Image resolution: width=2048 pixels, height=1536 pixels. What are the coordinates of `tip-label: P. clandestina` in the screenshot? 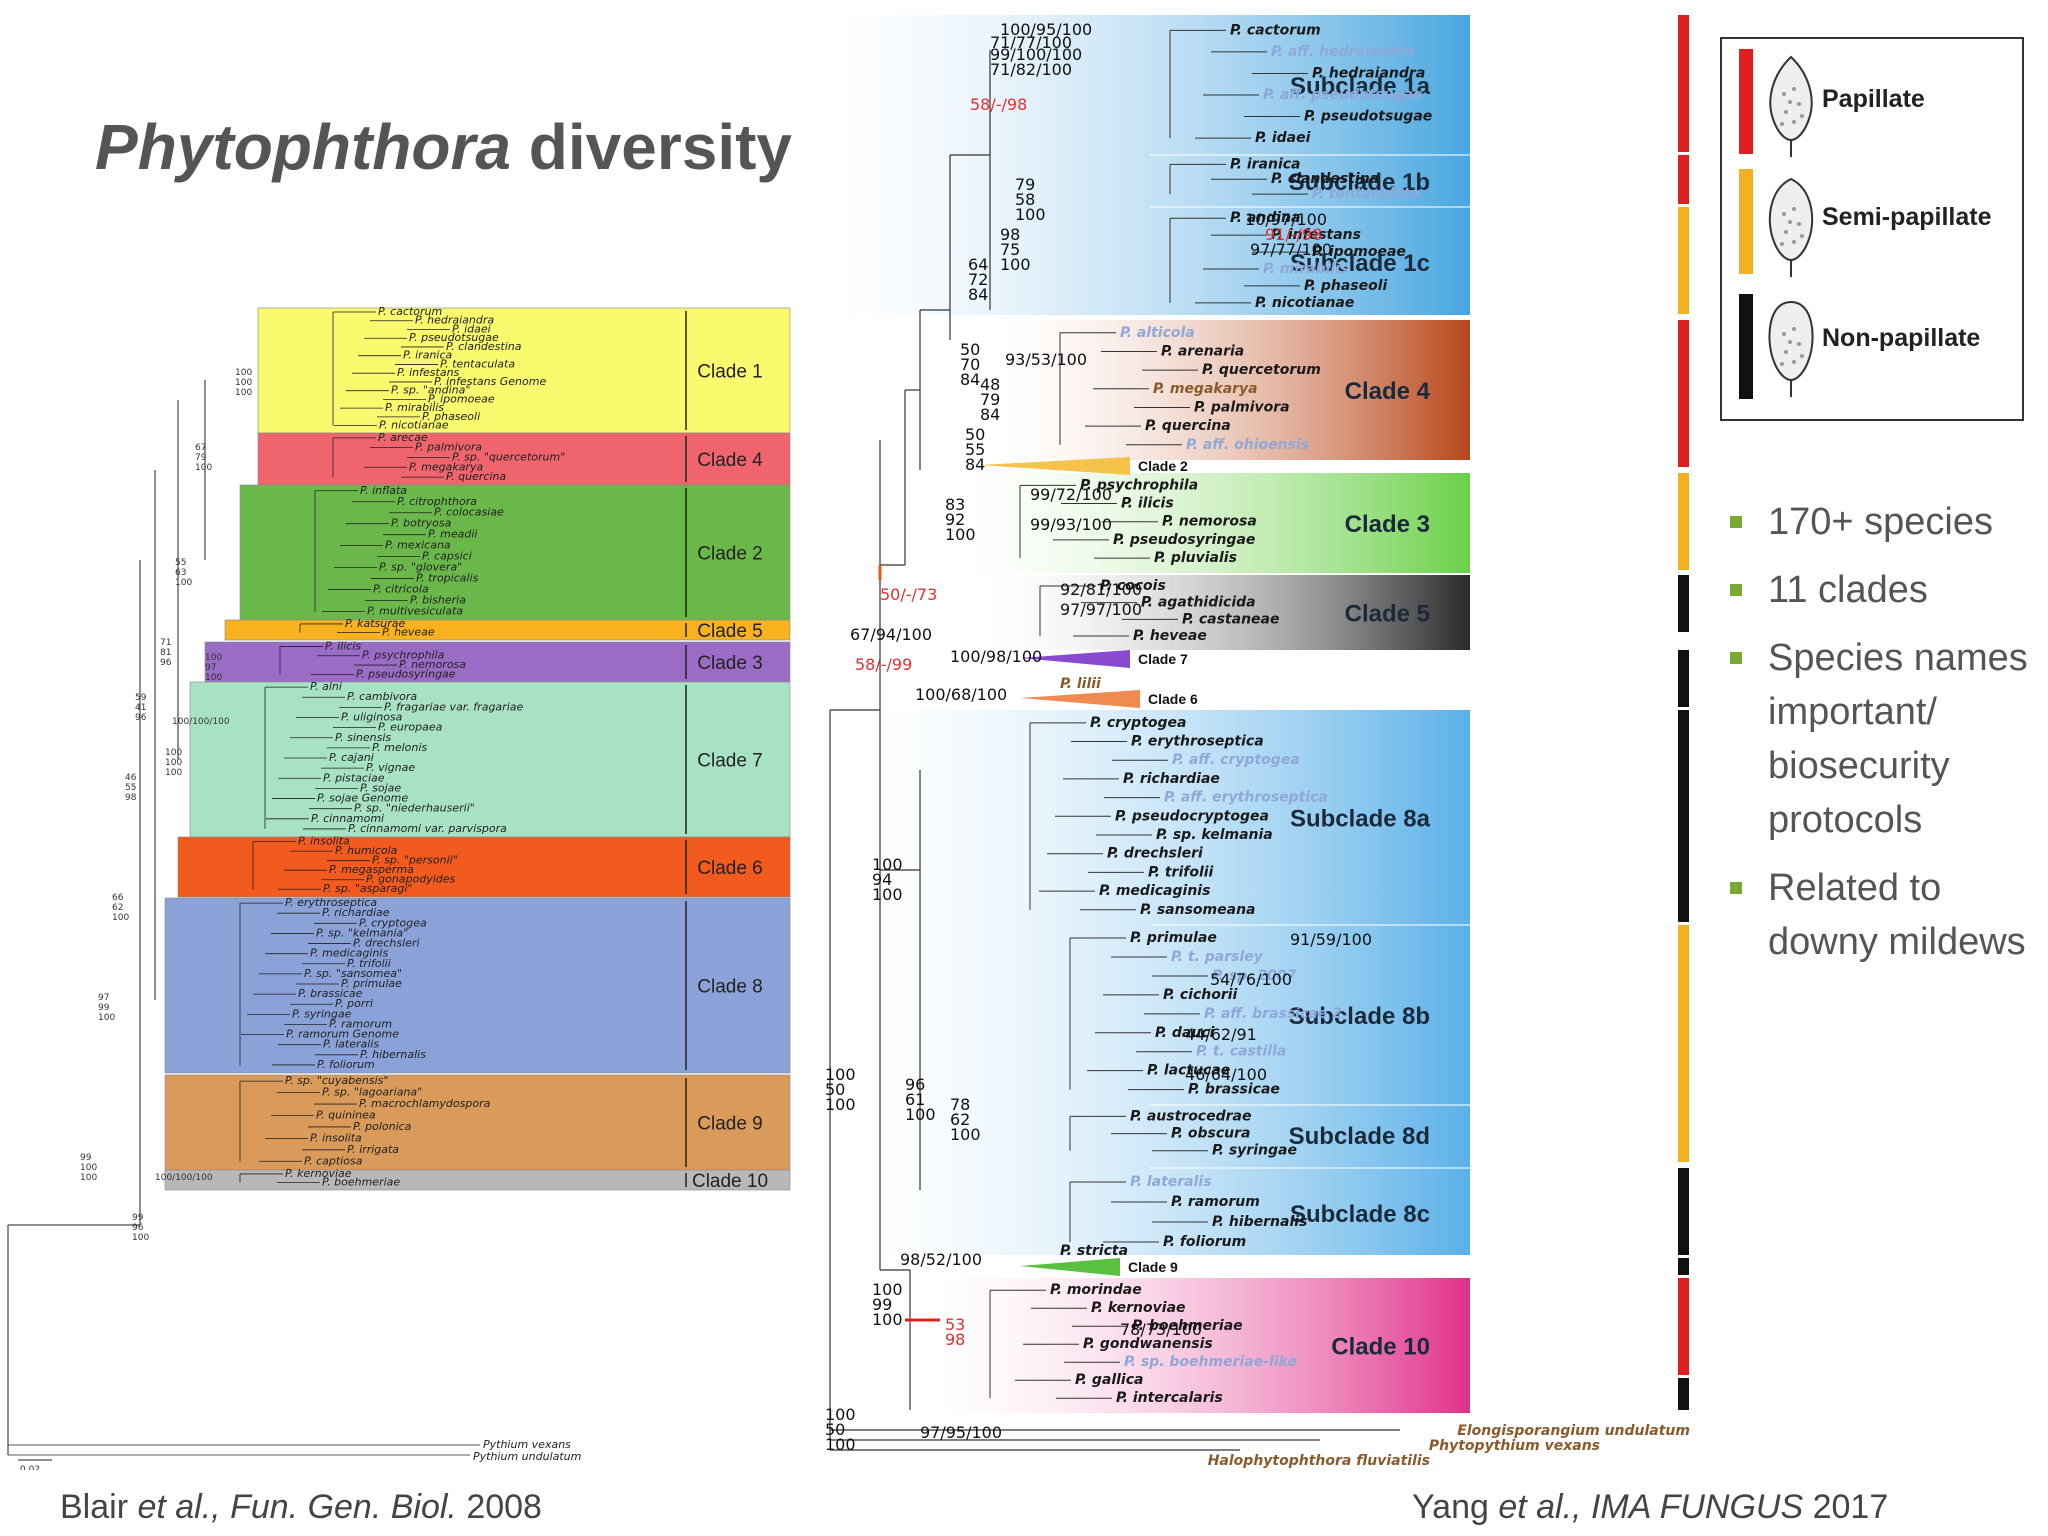 It's located at (1325, 179).